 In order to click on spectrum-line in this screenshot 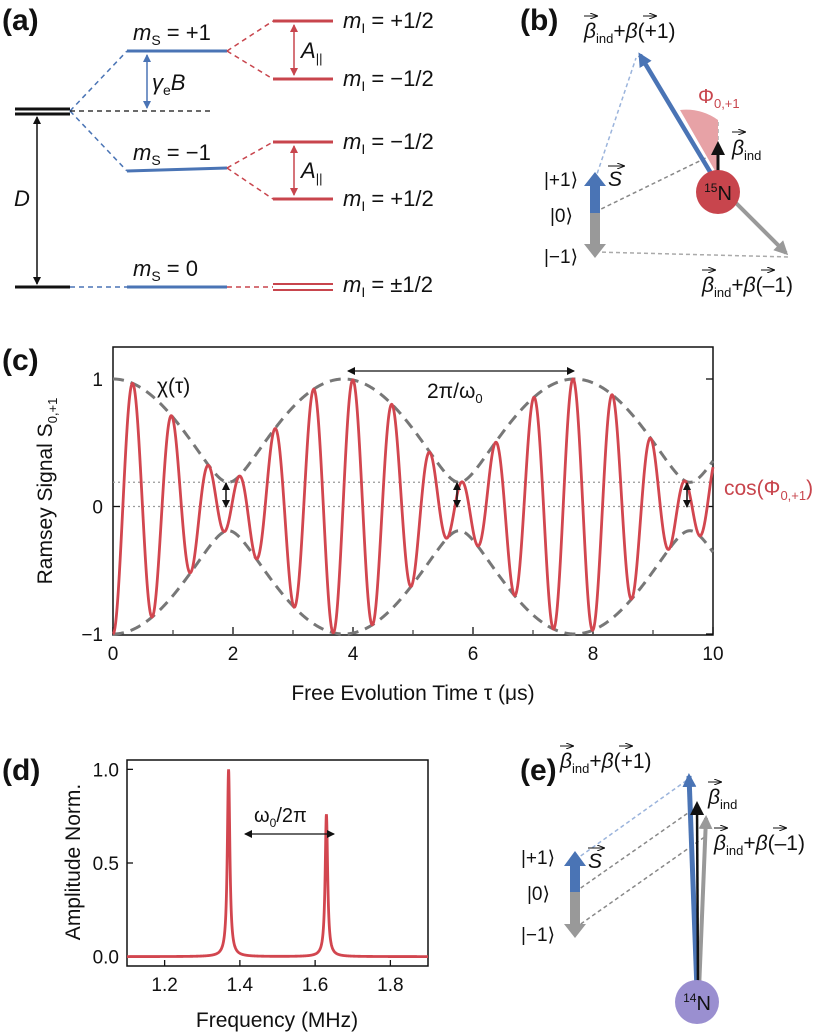, I will do `click(277, 863)`.